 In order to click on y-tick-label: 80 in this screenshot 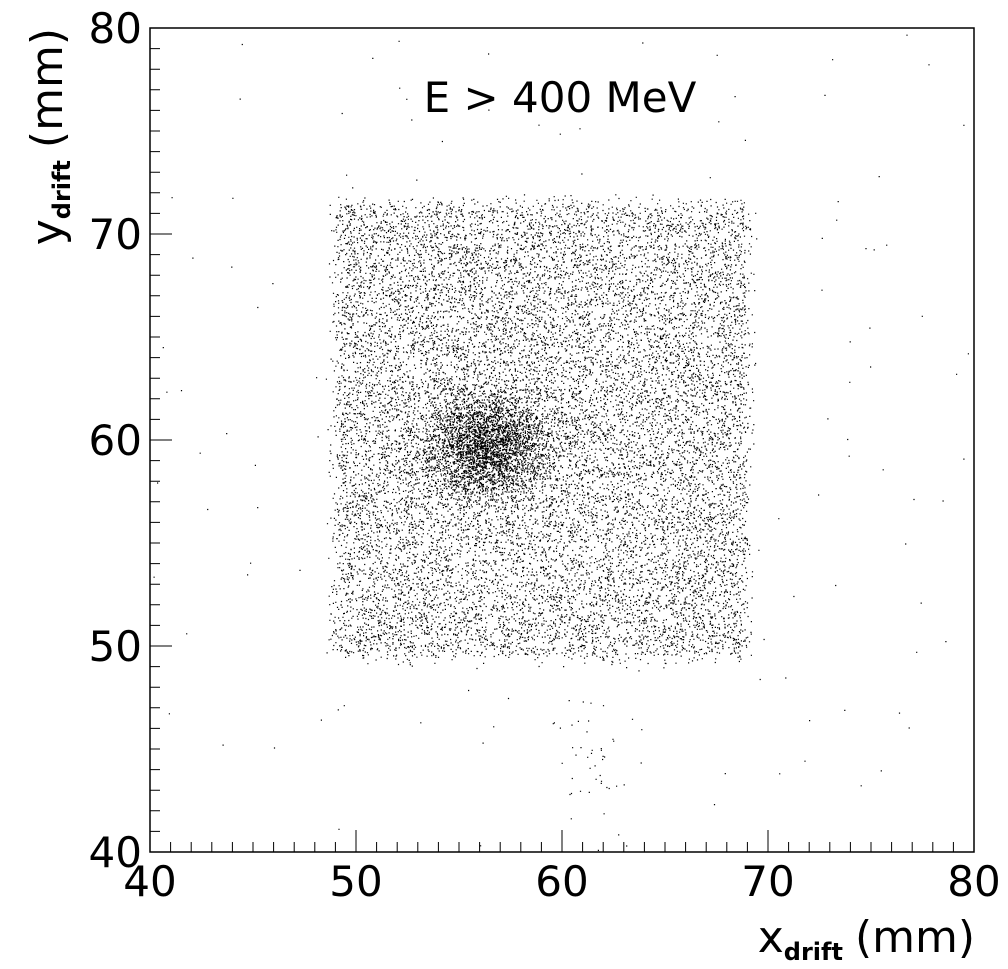, I will do `click(115, 28)`.